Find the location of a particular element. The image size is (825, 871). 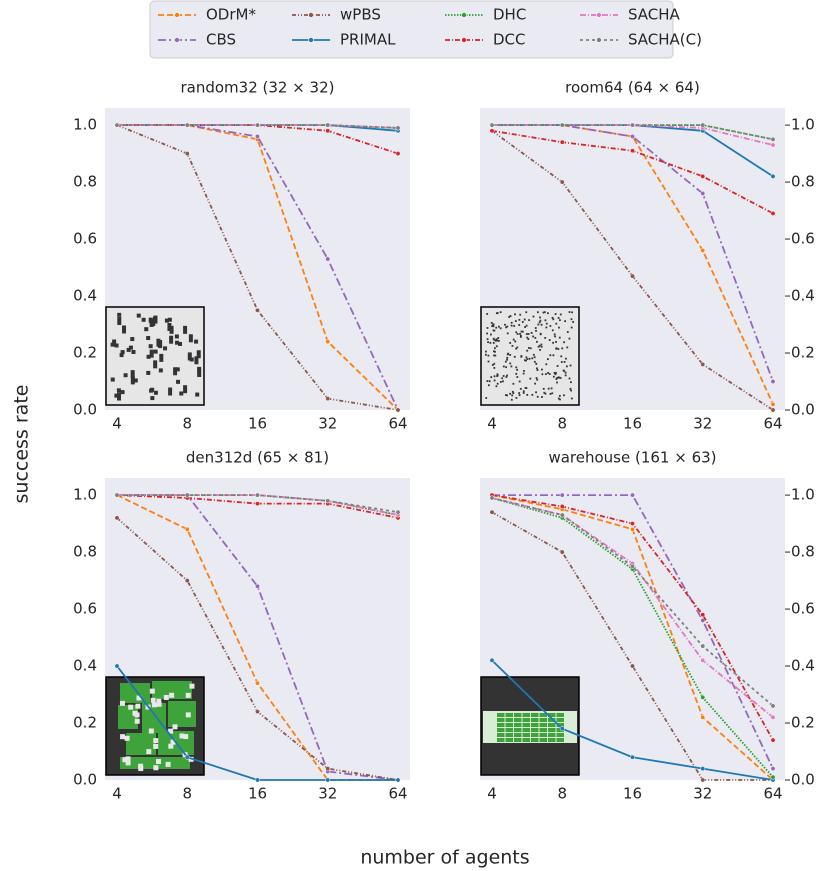

y-tick-label: 1.0 is located at coordinates (803, 125).